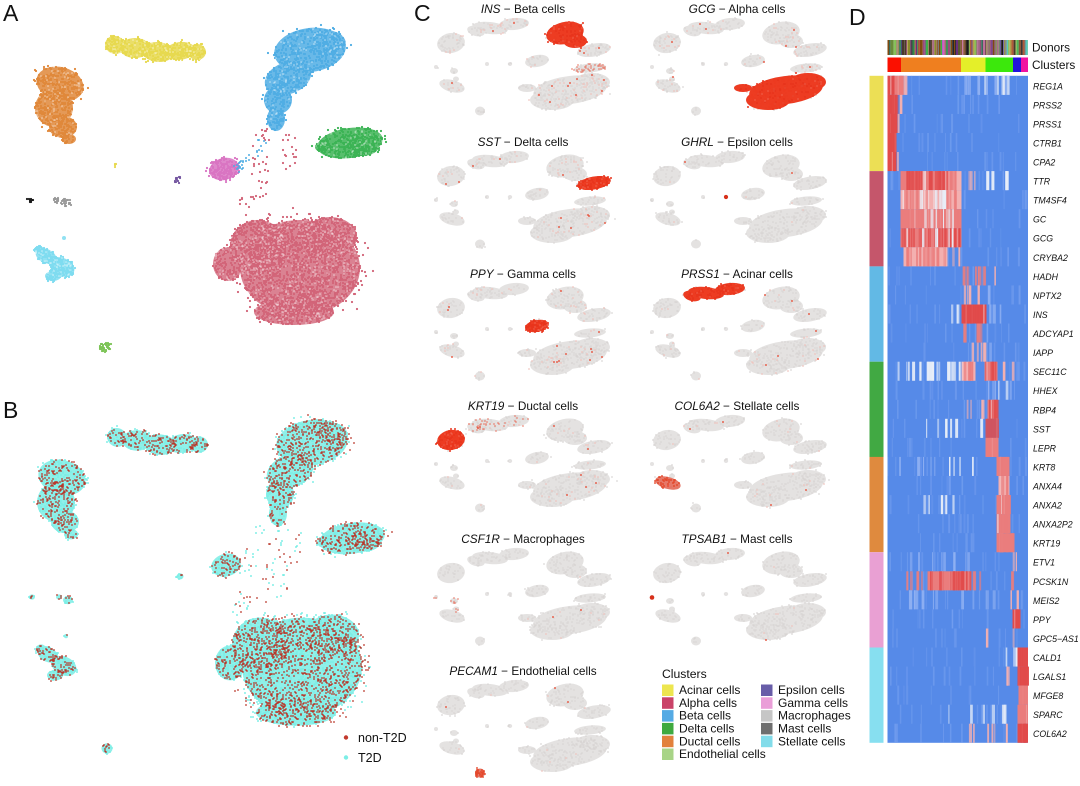  What do you see at coordinates (1040, 315) in the screenshot?
I see `svg-text: INS` at bounding box center [1040, 315].